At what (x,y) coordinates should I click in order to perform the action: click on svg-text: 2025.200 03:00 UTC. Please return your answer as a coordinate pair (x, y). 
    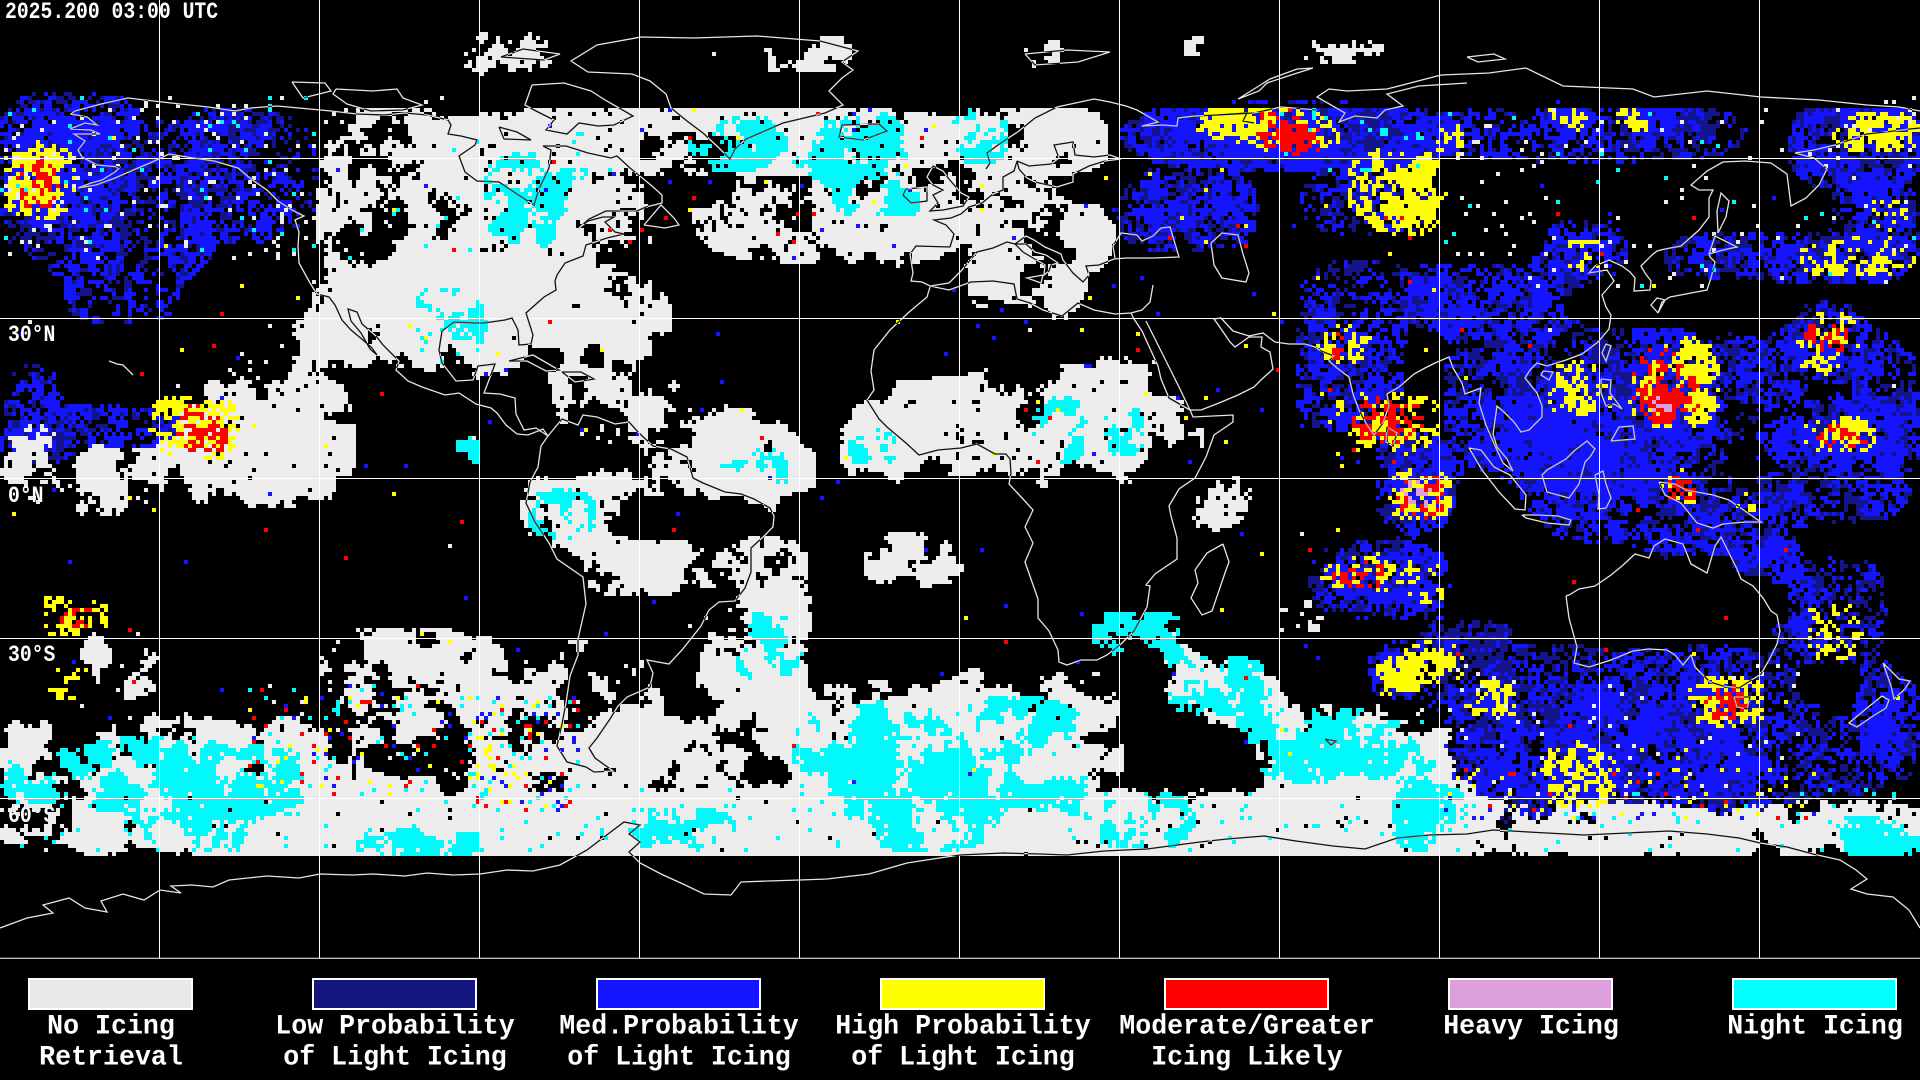
    Looking at the image, I should click on (111, 13).